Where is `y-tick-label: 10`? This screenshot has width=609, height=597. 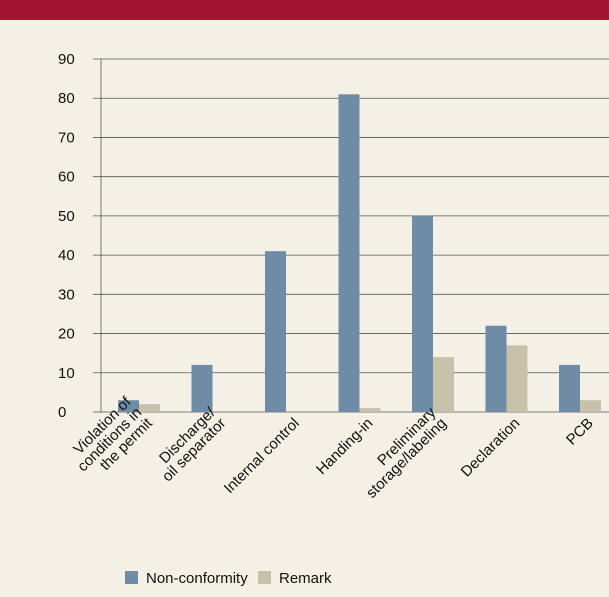 y-tick-label: 10 is located at coordinates (66, 373).